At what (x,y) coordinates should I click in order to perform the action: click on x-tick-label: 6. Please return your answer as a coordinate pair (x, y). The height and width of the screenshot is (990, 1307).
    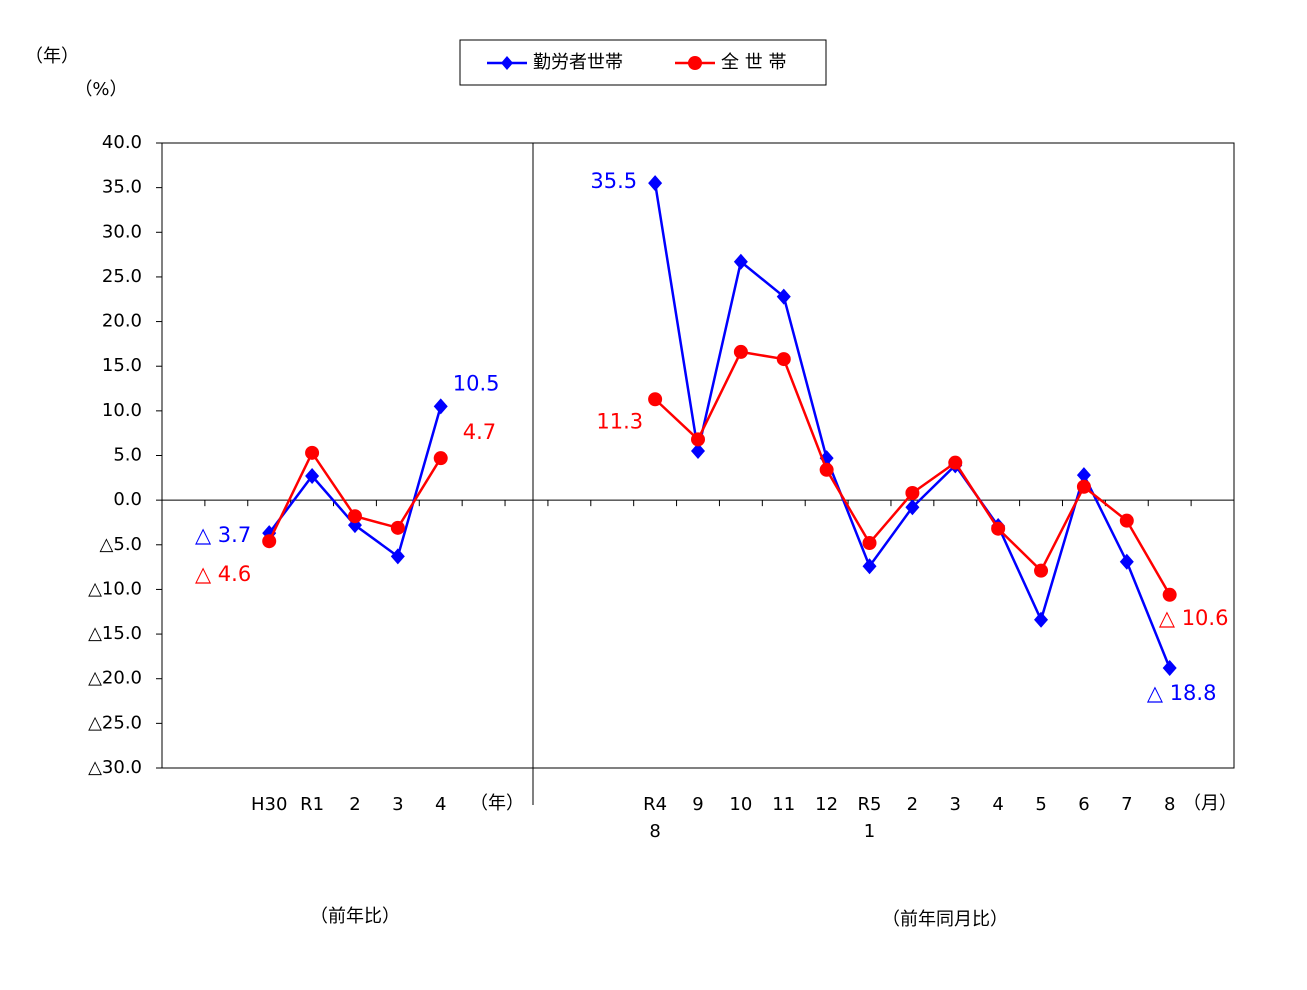
    Looking at the image, I should click on (1083, 804).